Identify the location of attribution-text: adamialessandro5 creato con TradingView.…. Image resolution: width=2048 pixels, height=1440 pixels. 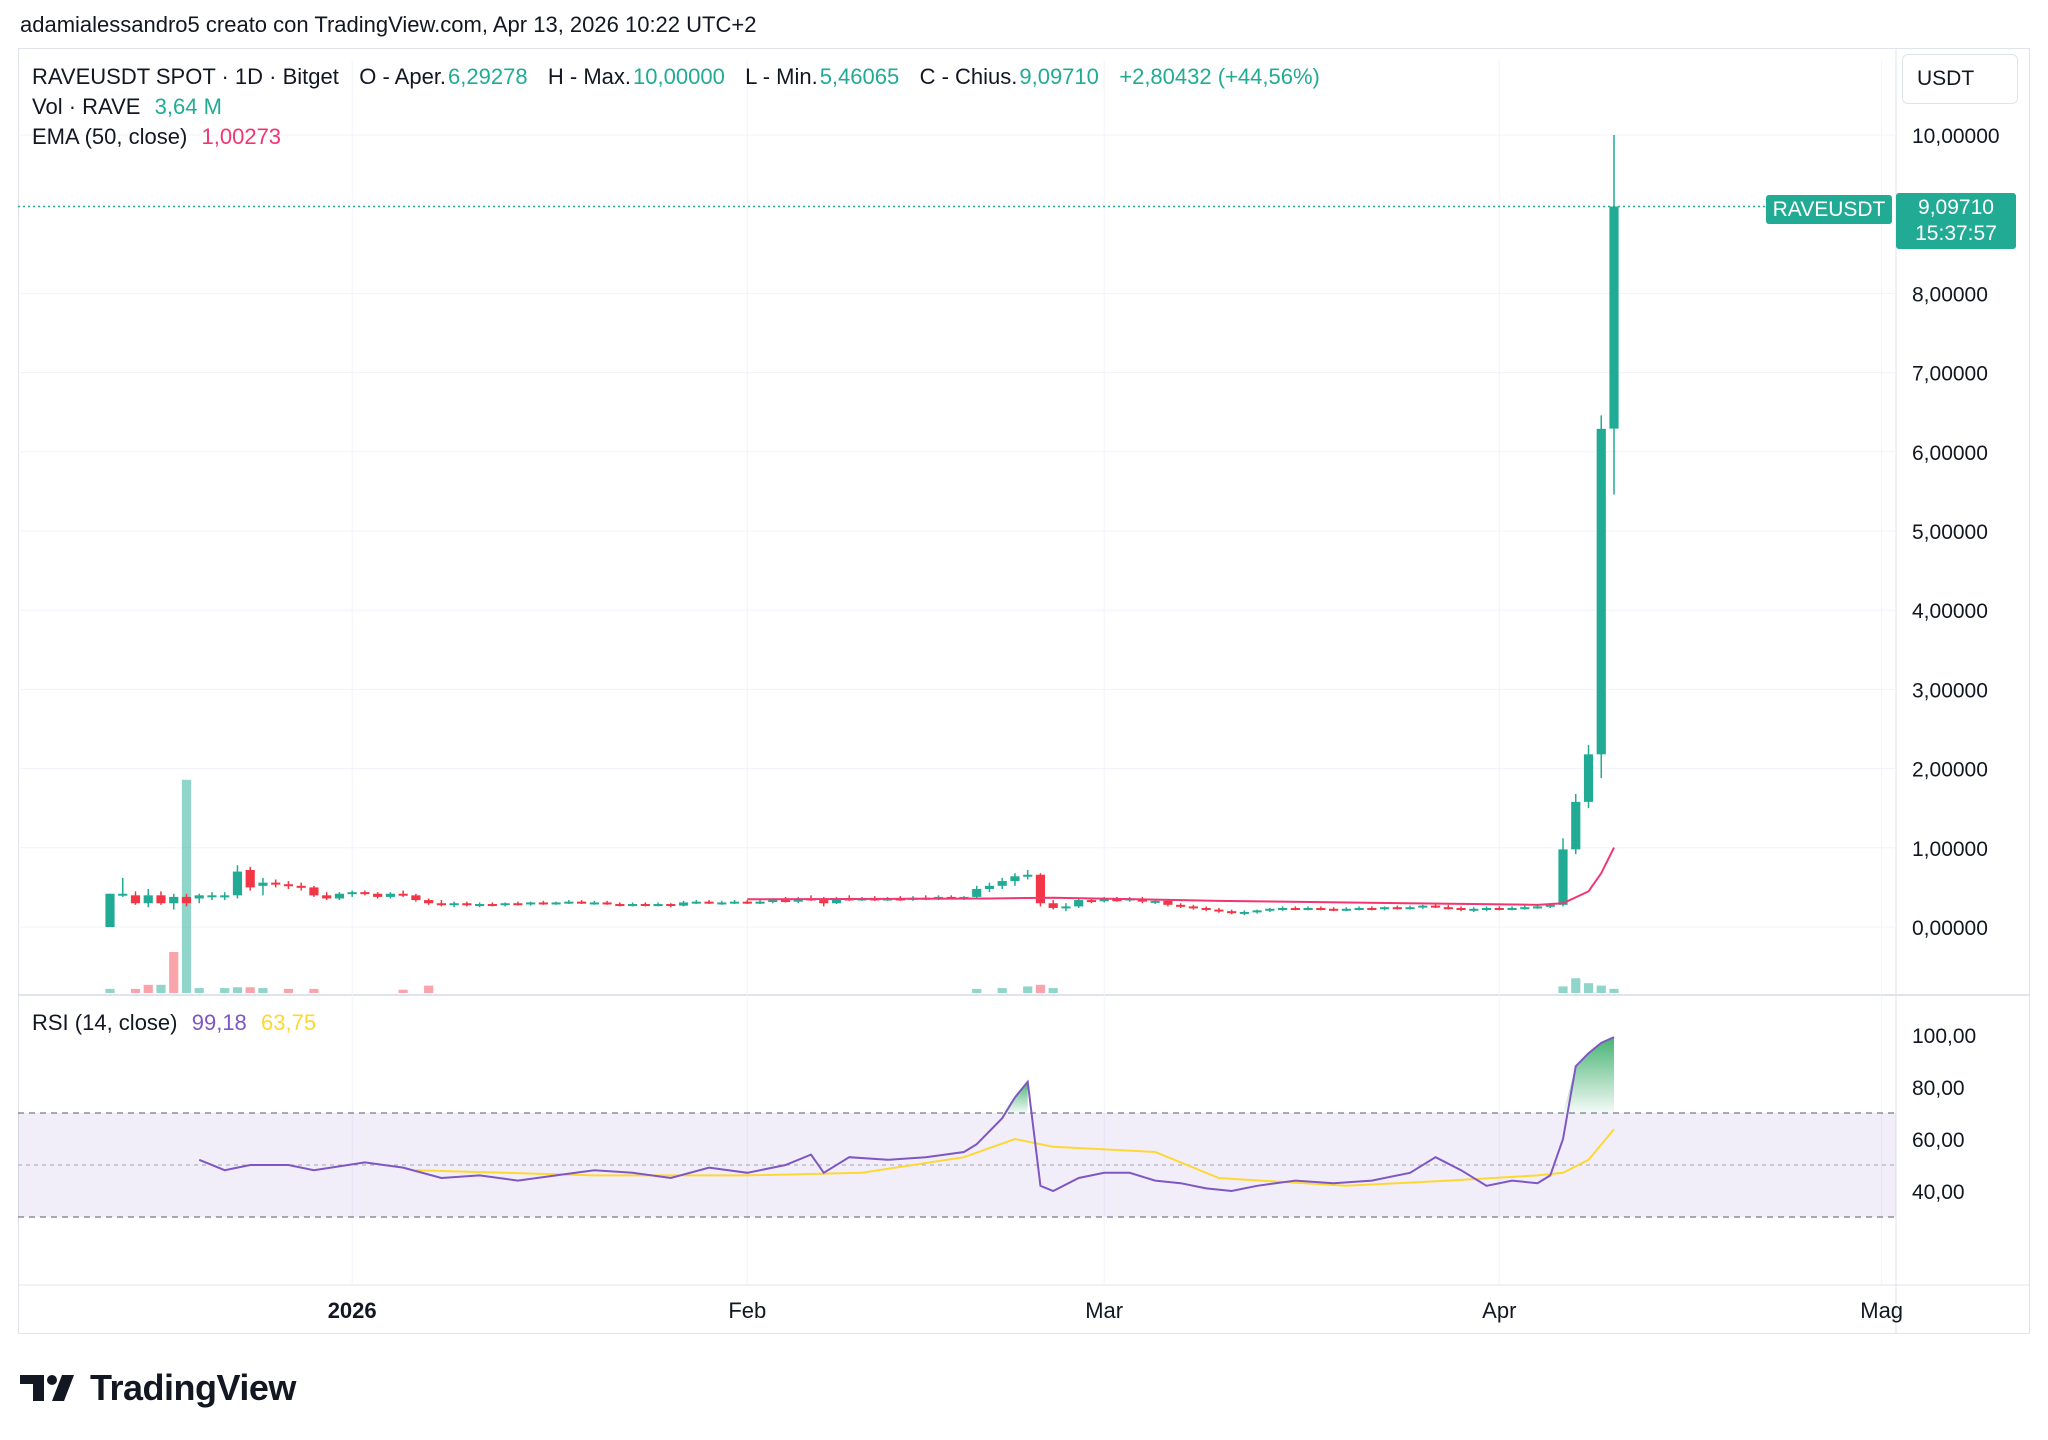
(388, 24).